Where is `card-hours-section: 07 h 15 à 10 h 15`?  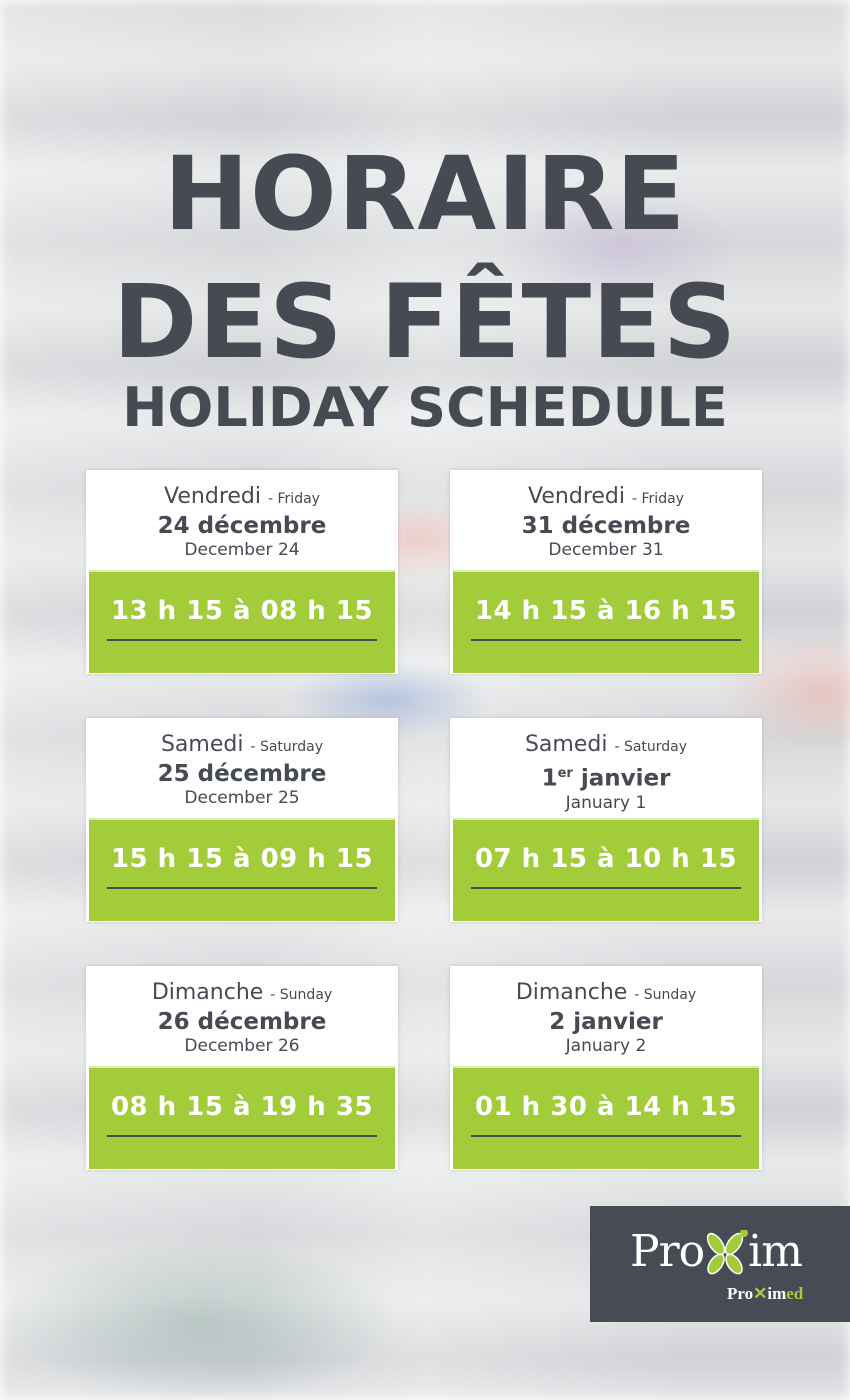 card-hours-section: 07 h 15 à 10 h 15 is located at coordinates (606, 869).